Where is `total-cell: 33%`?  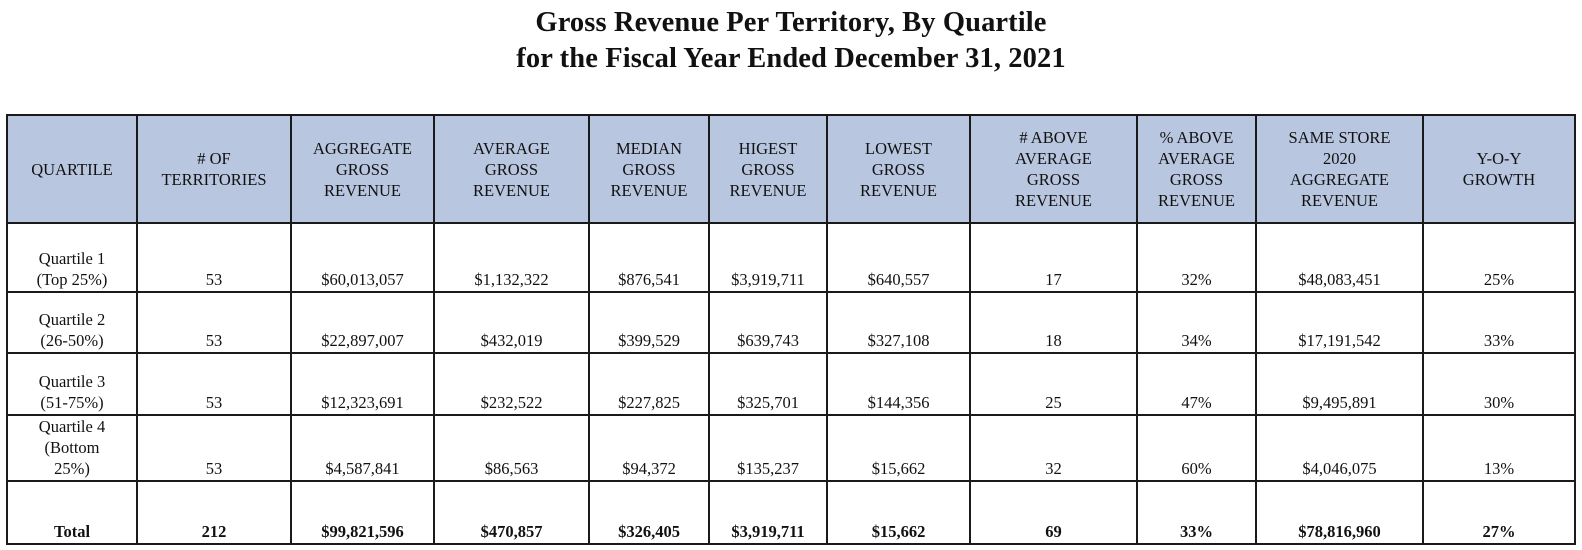
total-cell: 33% is located at coordinates (1196, 512).